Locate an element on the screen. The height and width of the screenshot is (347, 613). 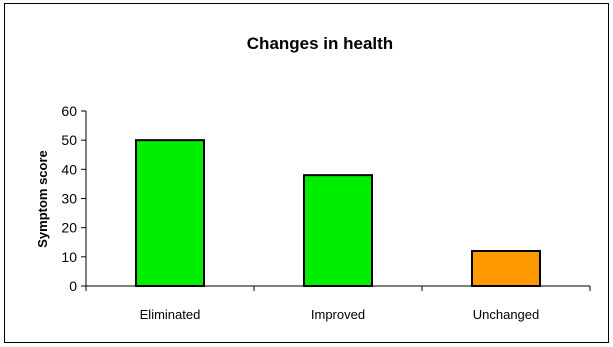
y-tick-label: 30 is located at coordinates (69, 199).